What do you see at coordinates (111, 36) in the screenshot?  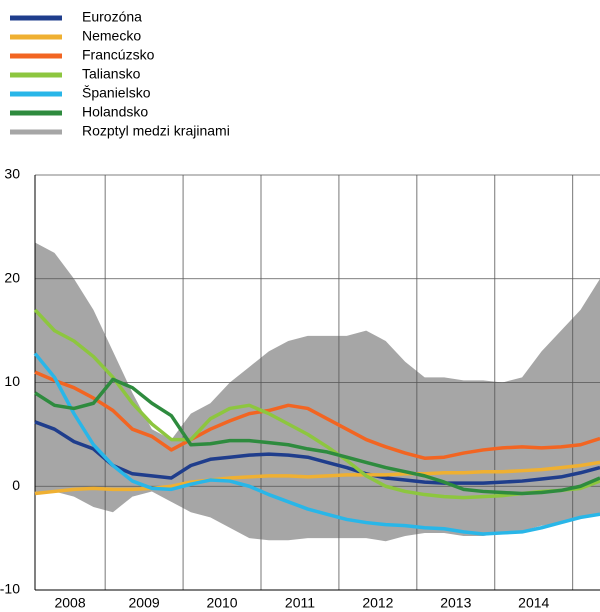 I see `legend-label: Nemecko` at bounding box center [111, 36].